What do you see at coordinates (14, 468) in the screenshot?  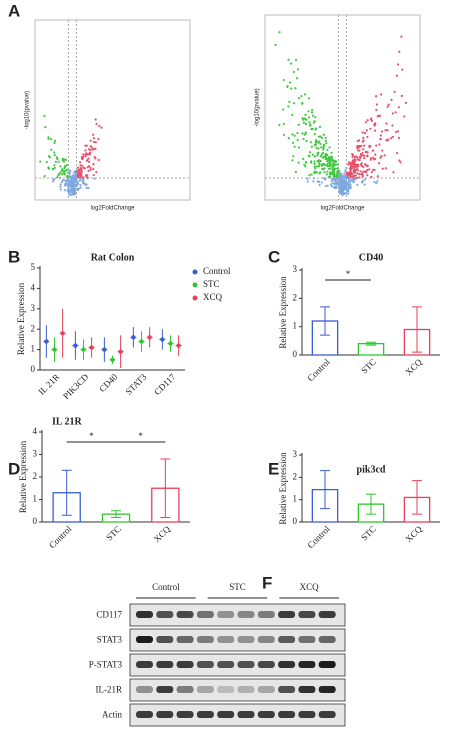 I see `panel-label: D` at bounding box center [14, 468].